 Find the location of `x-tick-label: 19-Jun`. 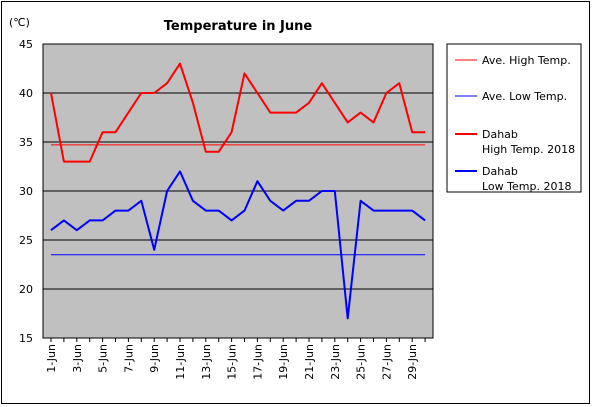

x-tick-label: 19-Jun is located at coordinates (283, 362).